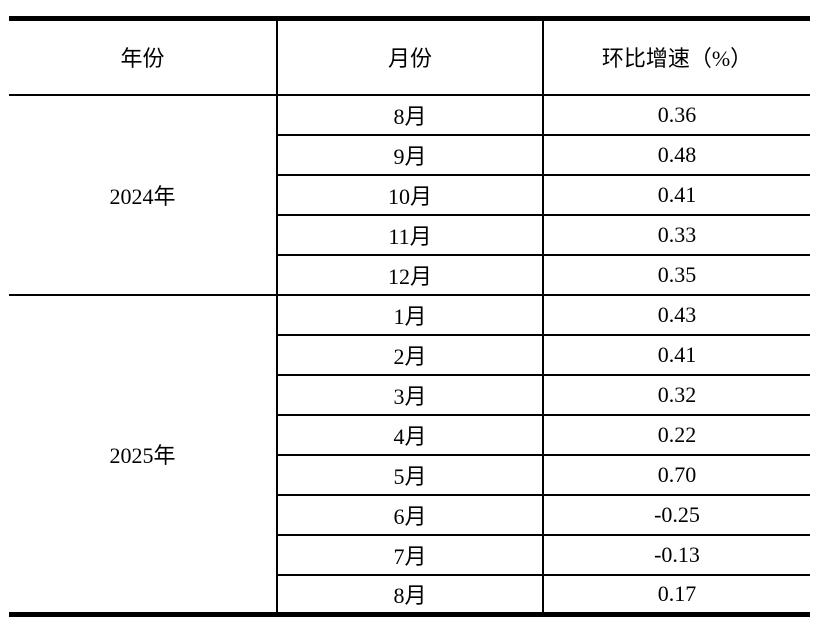 The image size is (831, 642). I want to click on month-cell: 9月, so click(410, 154).